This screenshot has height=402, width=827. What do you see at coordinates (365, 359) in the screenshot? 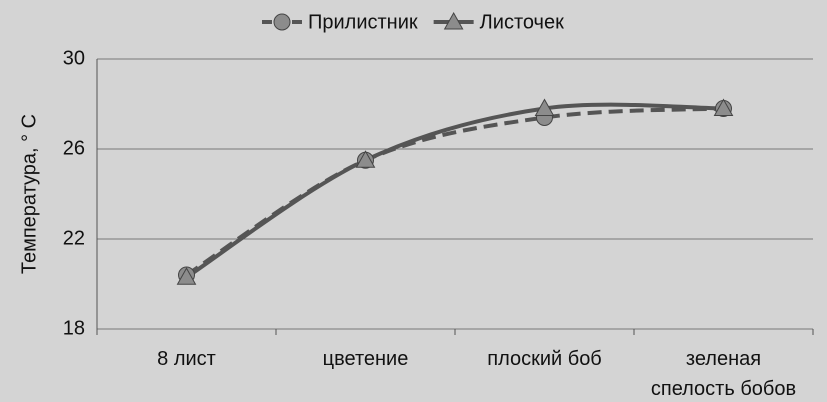
I see `x-tick-label: цветение` at bounding box center [365, 359].